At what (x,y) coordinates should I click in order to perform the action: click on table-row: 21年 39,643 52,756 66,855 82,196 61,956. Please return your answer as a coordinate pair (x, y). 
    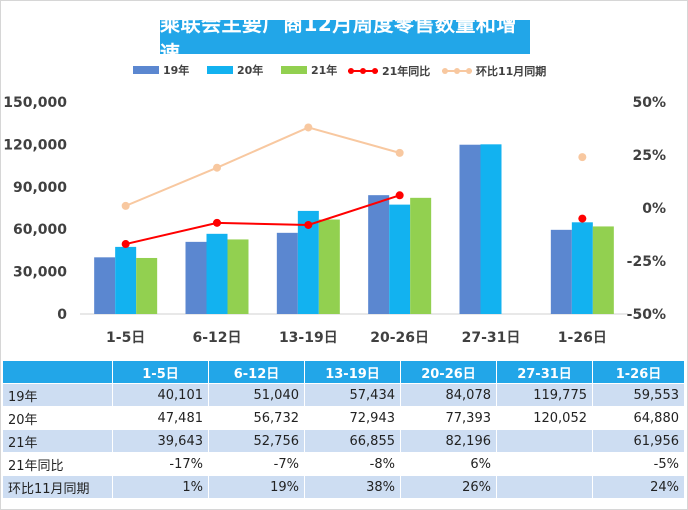
    Looking at the image, I should click on (343, 441).